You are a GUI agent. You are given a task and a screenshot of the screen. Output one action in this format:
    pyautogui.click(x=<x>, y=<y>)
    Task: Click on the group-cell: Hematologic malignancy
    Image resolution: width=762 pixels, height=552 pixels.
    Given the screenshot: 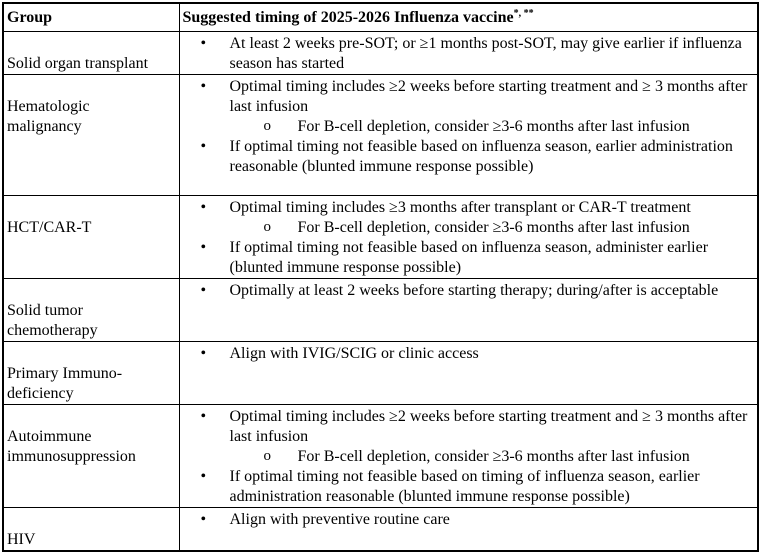 What is the action you would take?
    pyautogui.click(x=91, y=134)
    